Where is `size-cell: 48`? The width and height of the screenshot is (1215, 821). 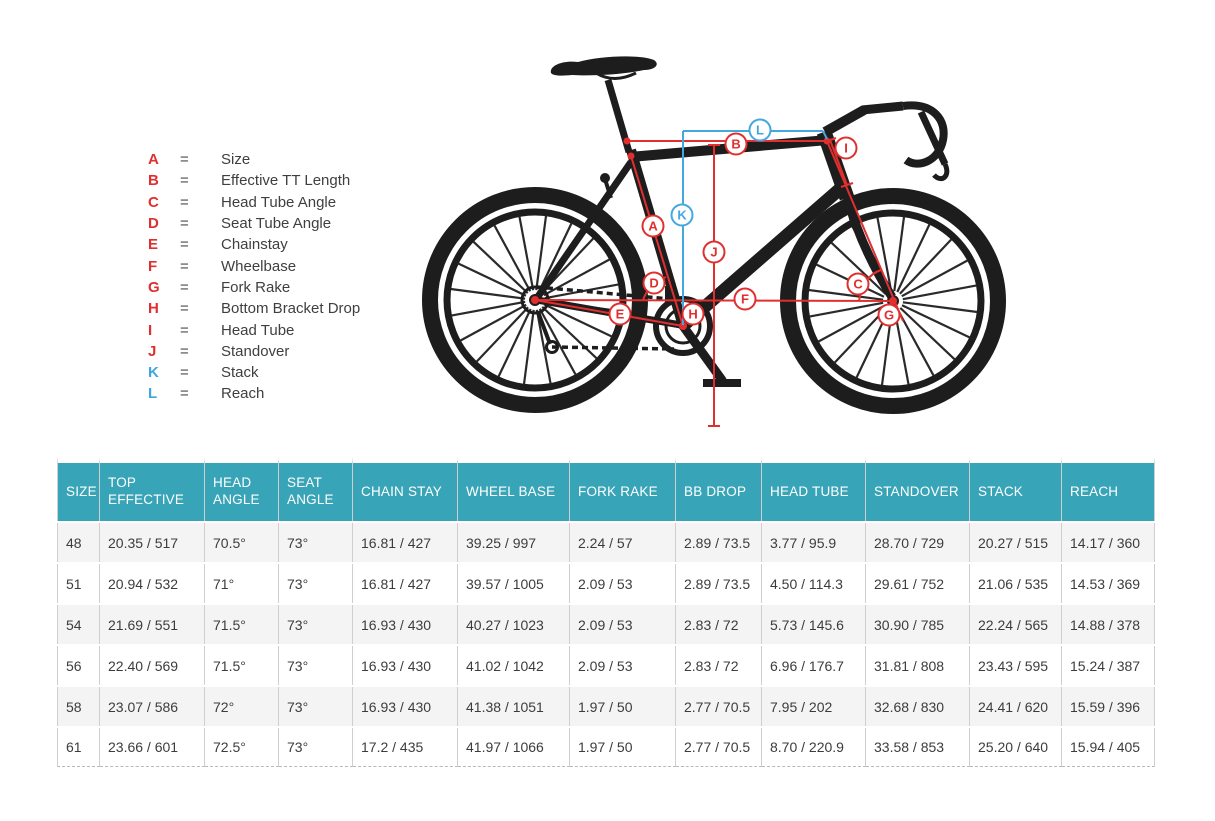 size-cell: 48 is located at coordinates (78, 542).